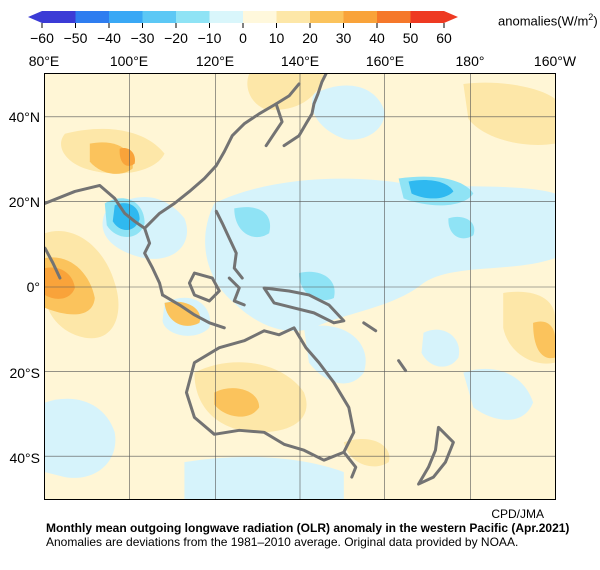 This screenshot has height=570, width=600. What do you see at coordinates (258, 40) in the screenshot?
I see `colorbar-tick-labels: −60 −50 −40 −30 −20 −10 0 10 20 30 40 50 60` at bounding box center [258, 40].